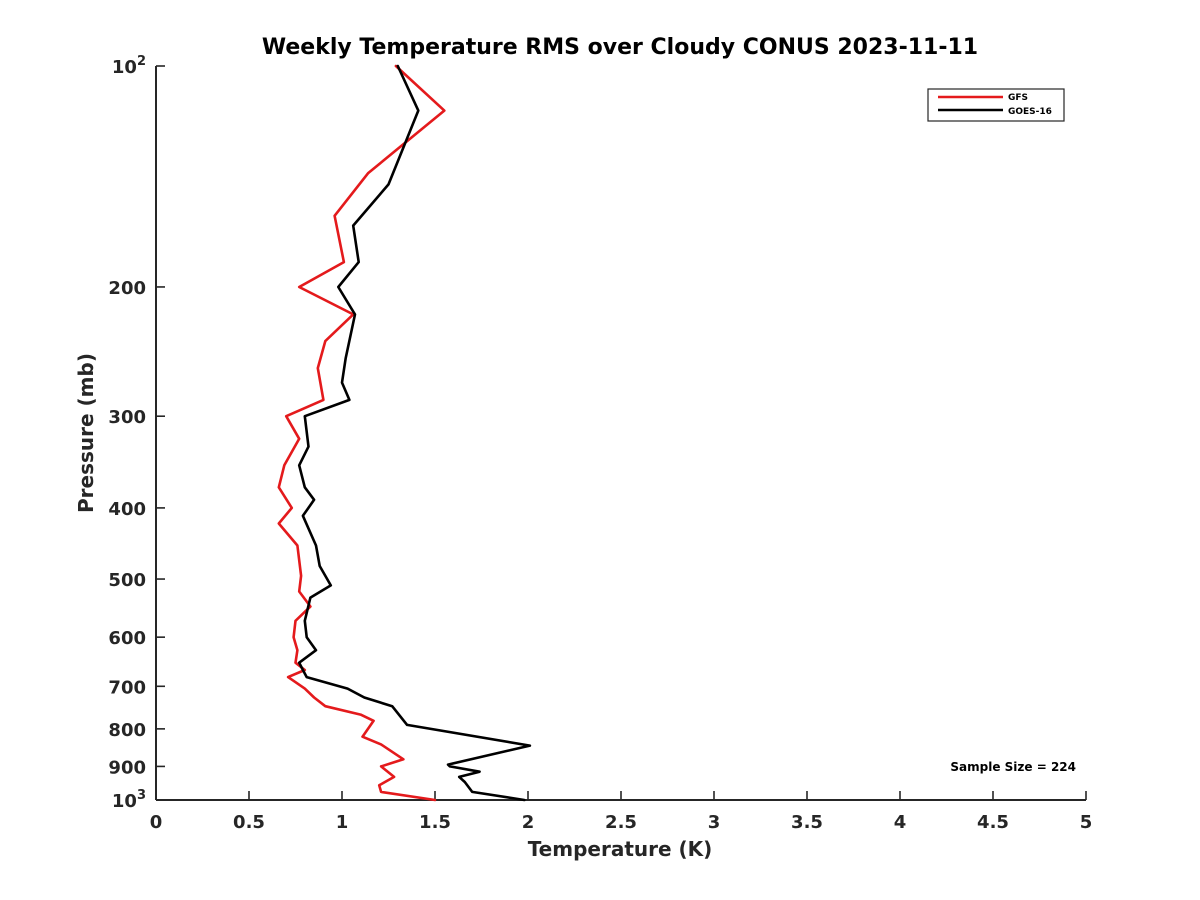  I want to click on legend-box, so click(996, 105).